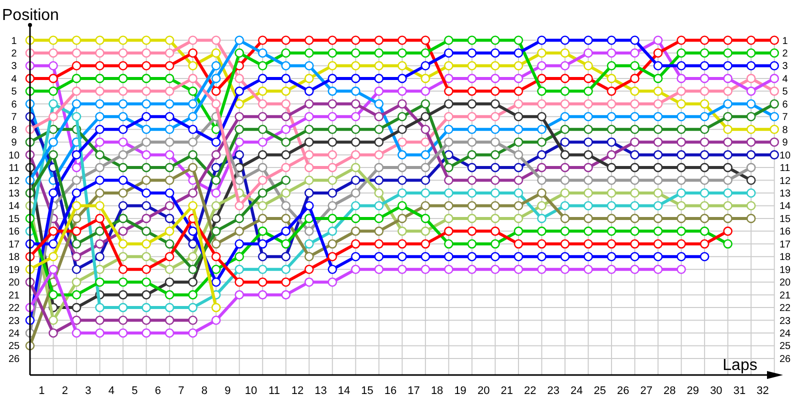 This screenshot has height=400, width=800. I want to click on x-tick-label: 22, so click(530, 390).